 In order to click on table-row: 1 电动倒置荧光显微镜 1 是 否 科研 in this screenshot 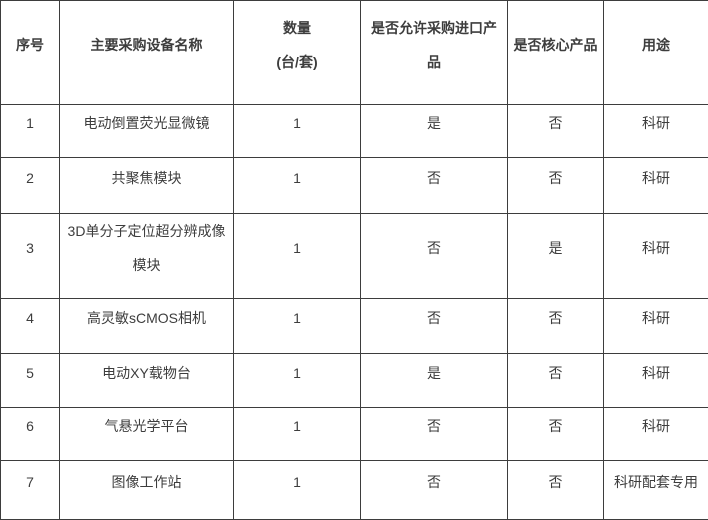, I will do `click(354, 131)`.